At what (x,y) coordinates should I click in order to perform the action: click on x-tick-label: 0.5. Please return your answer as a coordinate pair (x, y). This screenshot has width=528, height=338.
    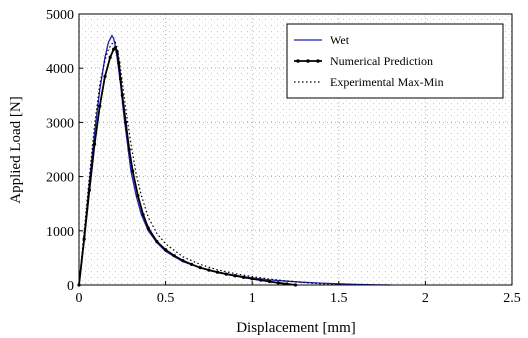
    Looking at the image, I should click on (166, 298).